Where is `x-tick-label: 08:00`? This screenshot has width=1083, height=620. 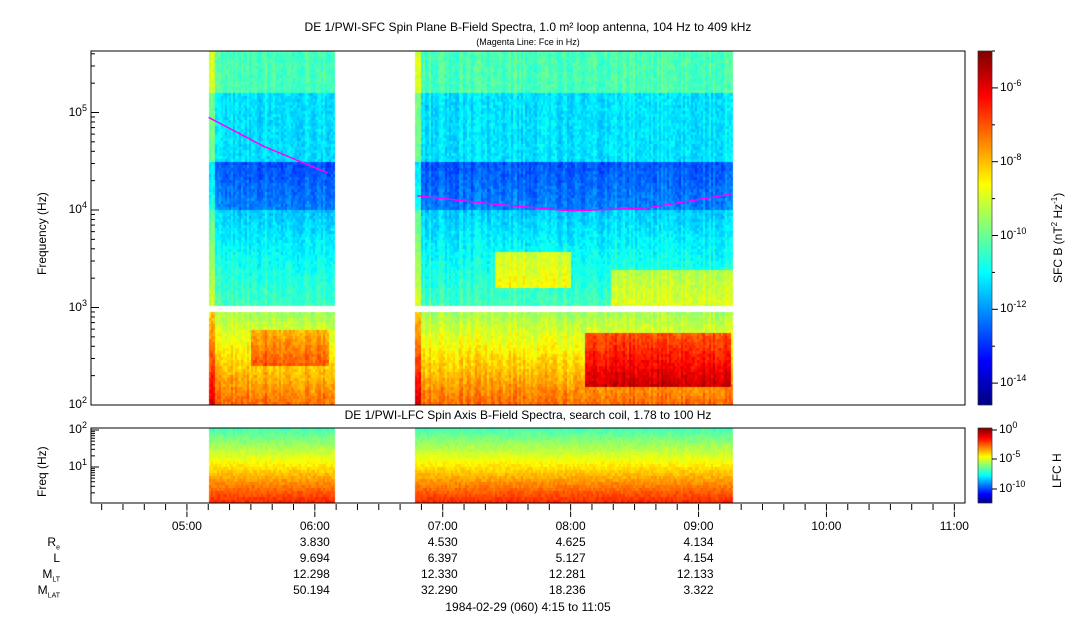 x-tick-label: 08:00 is located at coordinates (570, 526).